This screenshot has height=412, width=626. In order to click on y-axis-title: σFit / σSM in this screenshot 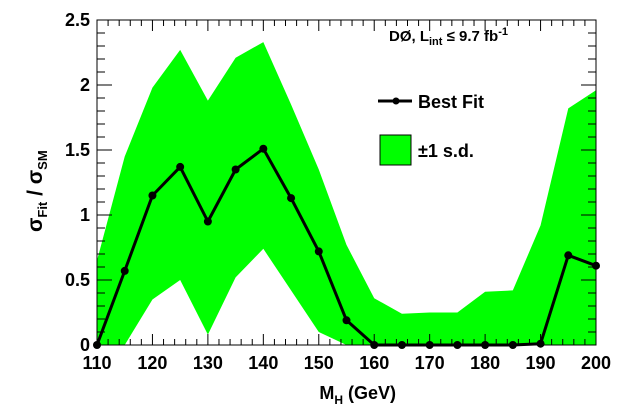, I will do `click(37, 191)`.